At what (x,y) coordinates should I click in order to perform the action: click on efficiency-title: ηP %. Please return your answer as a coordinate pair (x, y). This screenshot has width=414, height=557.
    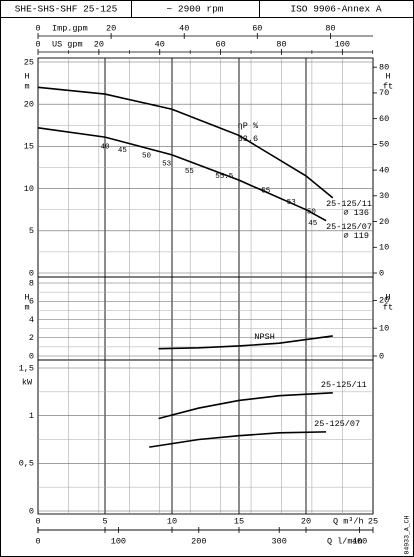
    Looking at the image, I should click on (248, 126).